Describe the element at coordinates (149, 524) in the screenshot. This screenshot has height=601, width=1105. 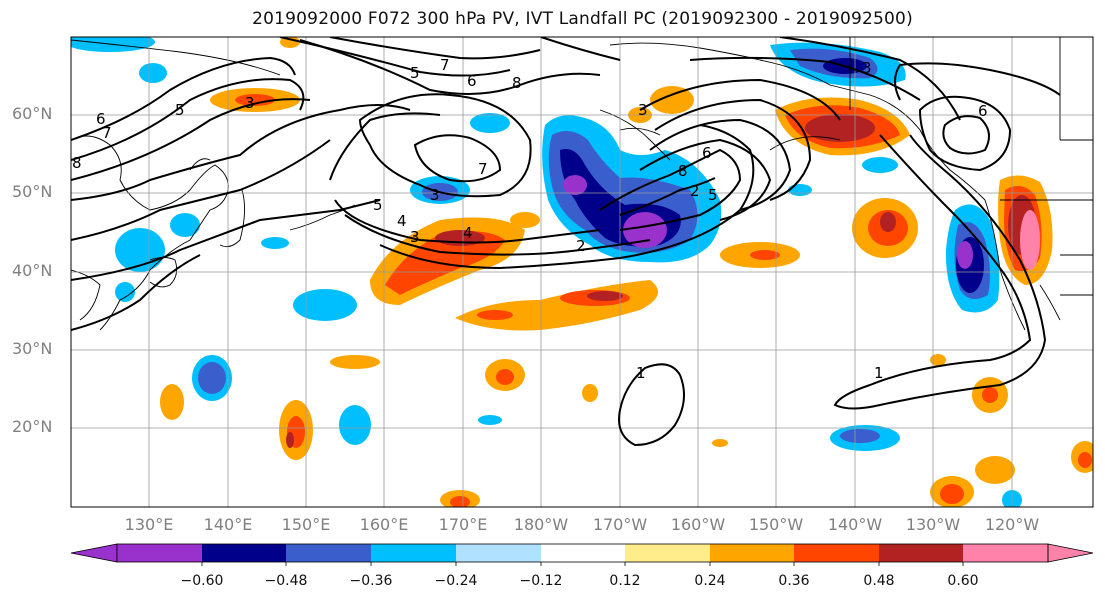
I see `lon-label: 130°E` at that location.